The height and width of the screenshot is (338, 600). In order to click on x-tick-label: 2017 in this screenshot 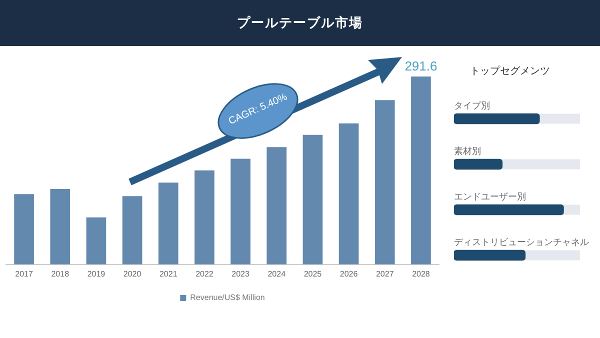, I will do `click(24, 273)`.